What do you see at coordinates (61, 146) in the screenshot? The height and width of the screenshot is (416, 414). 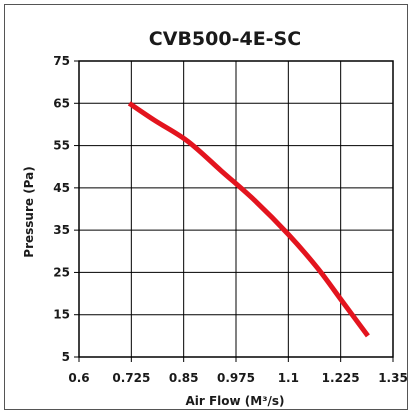 I see `y-tick-label: 55` at bounding box center [61, 146].